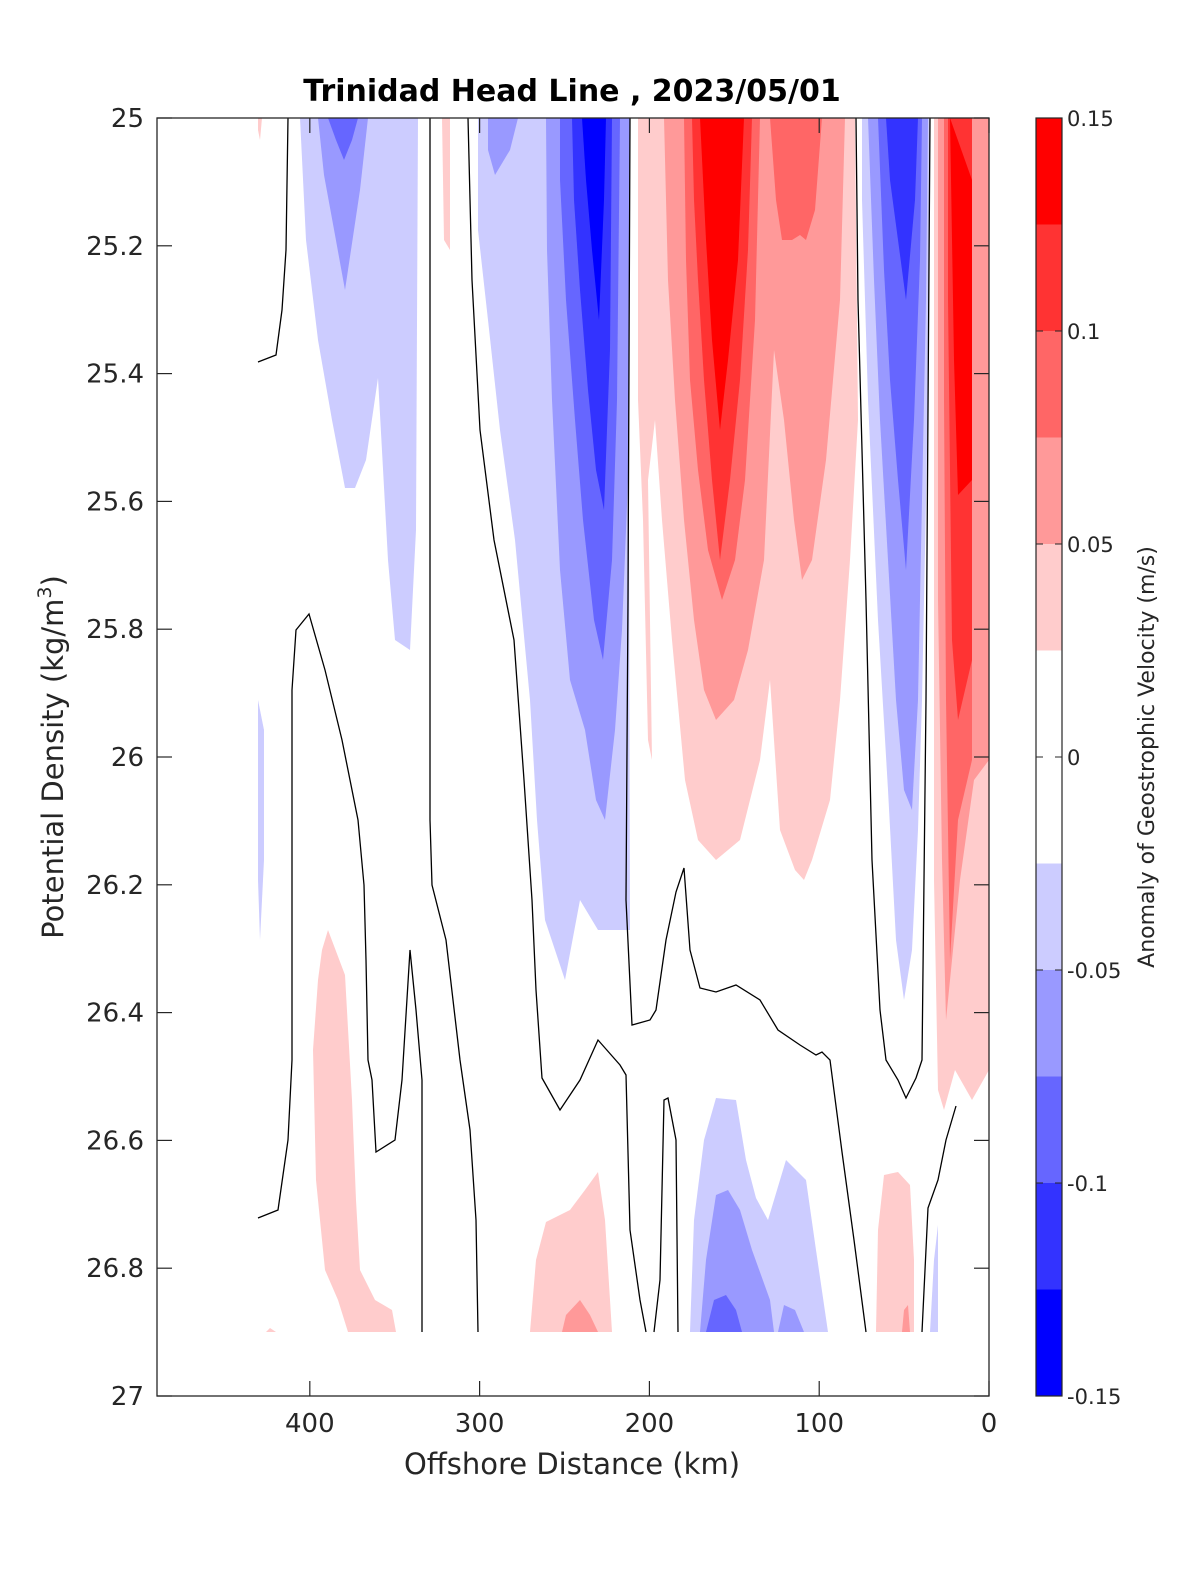 This screenshot has width=1200, height=1575. I want to click on y-tick-label: 26.4, so click(115, 1014).